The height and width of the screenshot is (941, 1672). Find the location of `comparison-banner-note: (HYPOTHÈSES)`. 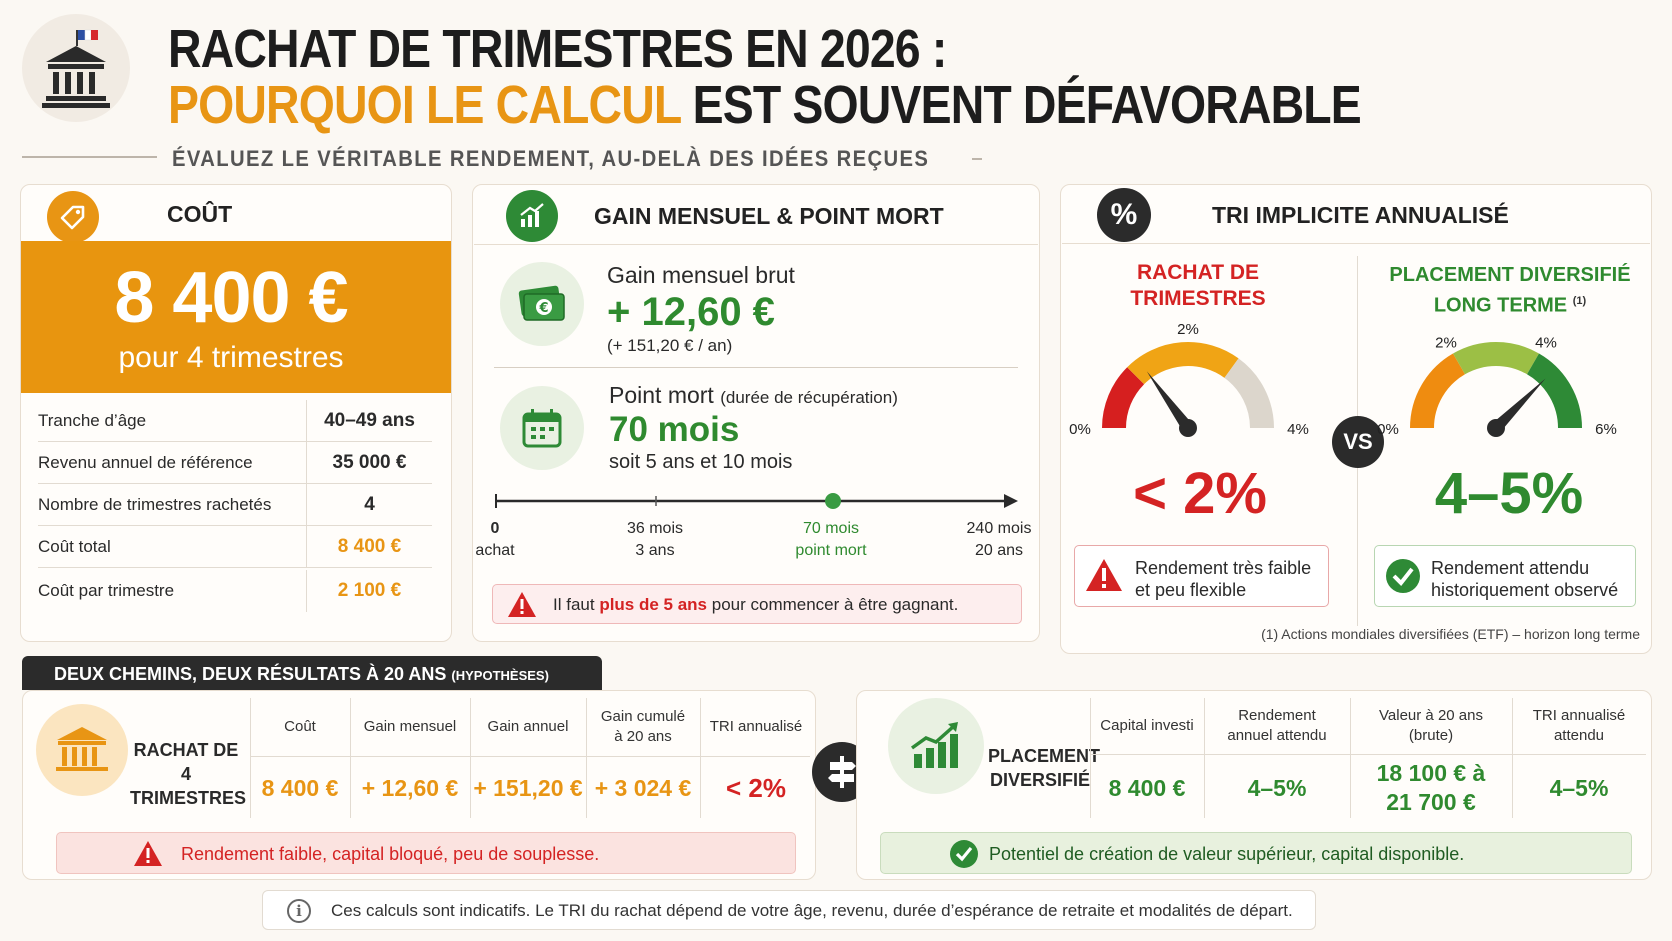

comparison-banner-note: (HYPOTHÈSES) is located at coordinates (500, 675).